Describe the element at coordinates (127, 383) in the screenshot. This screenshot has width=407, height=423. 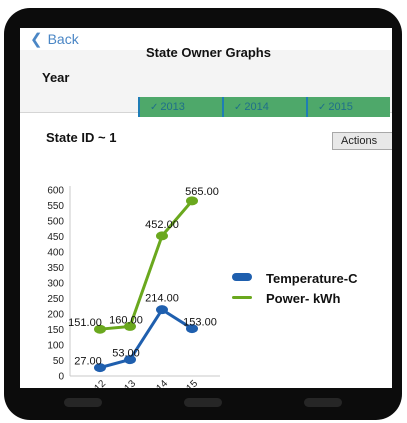
I see `x-tick-label: 2013` at that location.